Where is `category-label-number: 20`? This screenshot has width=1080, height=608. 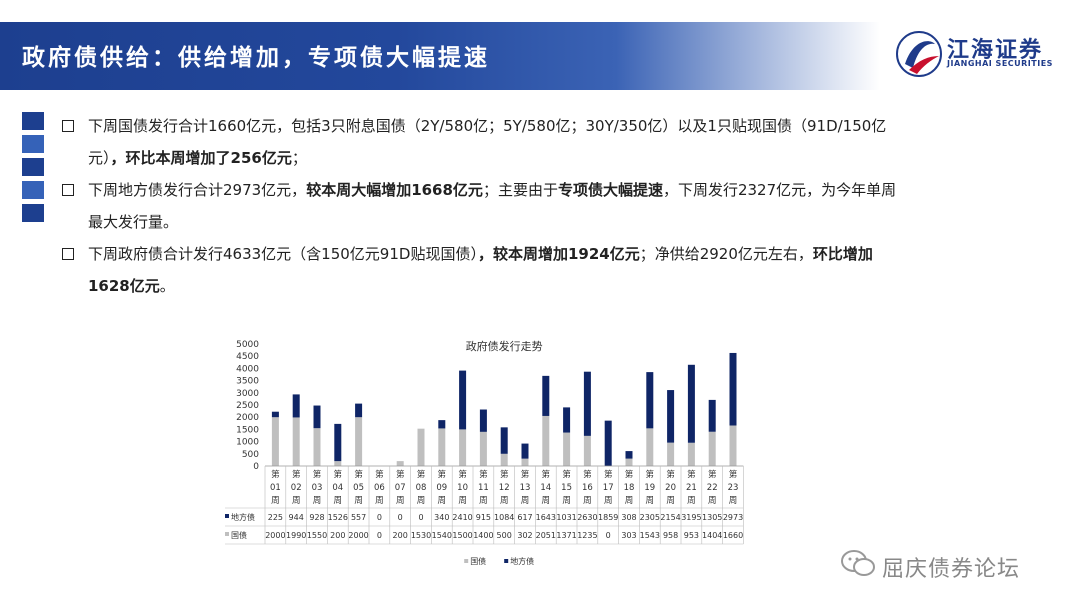
category-label-number: 20 is located at coordinates (670, 488).